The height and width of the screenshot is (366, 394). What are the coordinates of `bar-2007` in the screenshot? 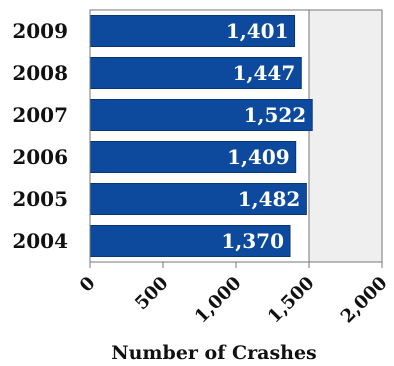 It's located at (201, 115).